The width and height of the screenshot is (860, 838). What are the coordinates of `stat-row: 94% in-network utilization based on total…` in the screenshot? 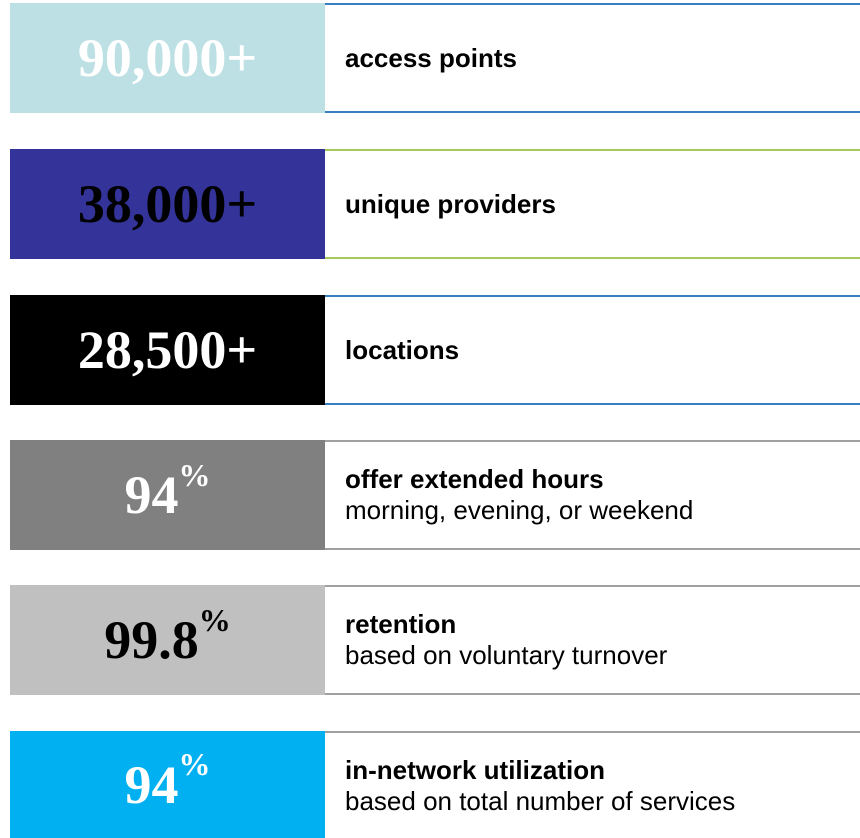 It's located at (435, 784).